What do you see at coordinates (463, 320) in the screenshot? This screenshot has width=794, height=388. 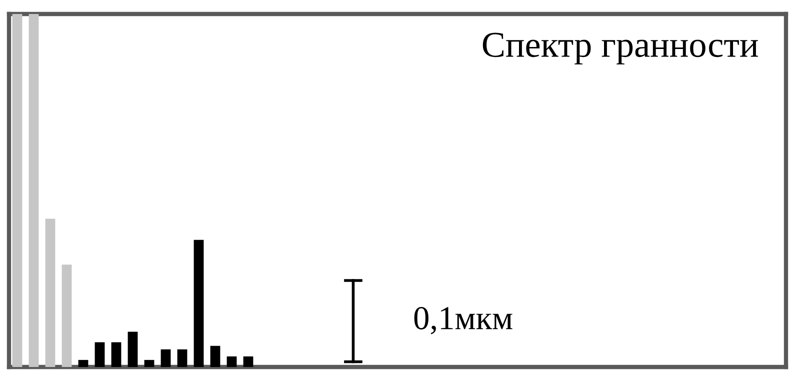 I see `text: 0,1мкм` at bounding box center [463, 320].